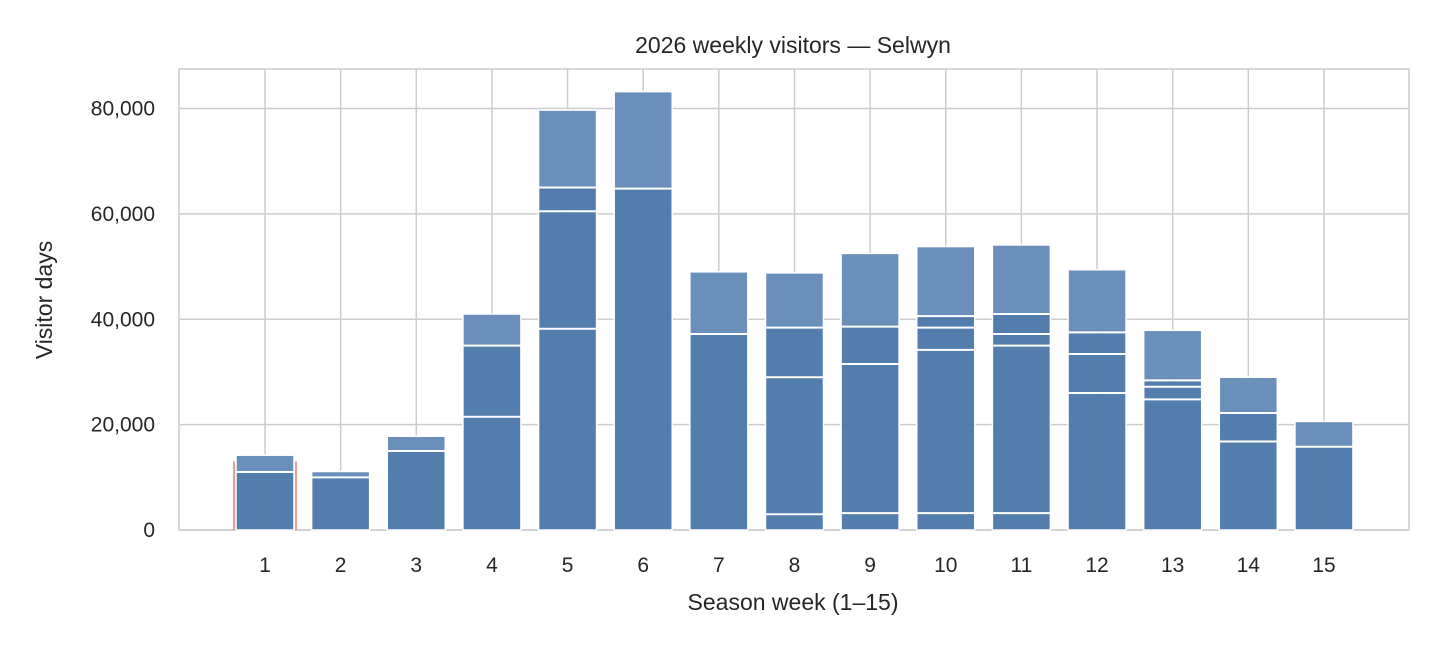  I want to click on x-tick-label: 14, so click(1249, 565).